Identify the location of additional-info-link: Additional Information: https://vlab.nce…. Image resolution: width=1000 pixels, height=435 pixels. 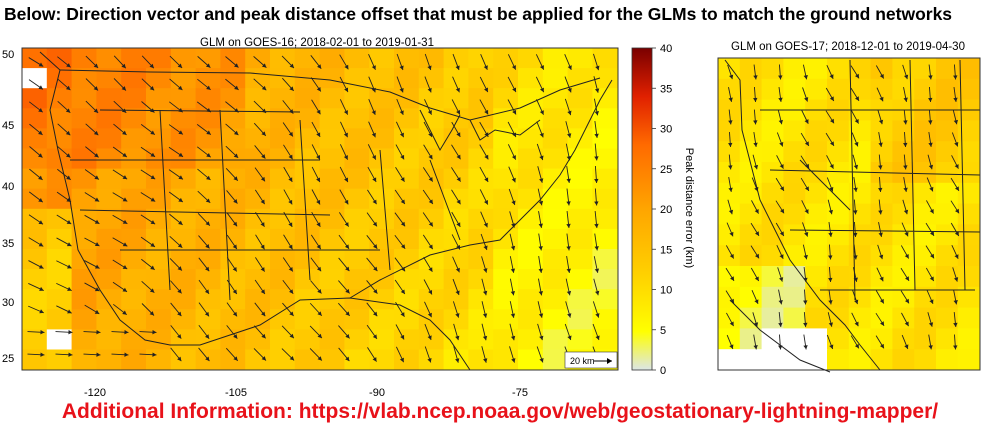
(500, 411).